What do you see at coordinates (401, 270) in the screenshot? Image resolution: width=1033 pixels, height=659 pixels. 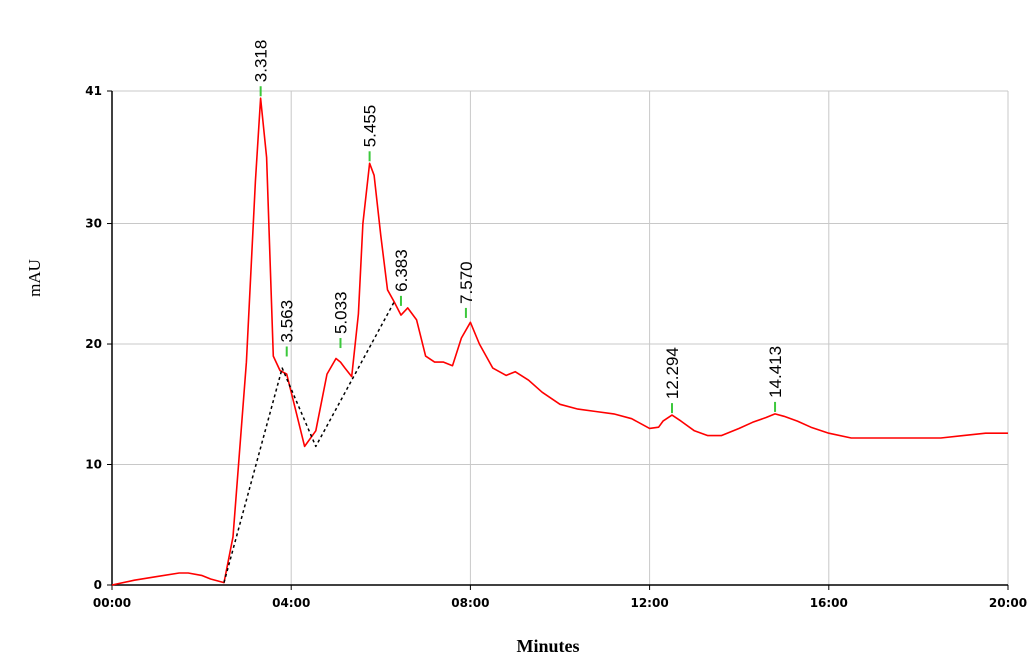 I see `peak-label: 6.383` at bounding box center [401, 270].